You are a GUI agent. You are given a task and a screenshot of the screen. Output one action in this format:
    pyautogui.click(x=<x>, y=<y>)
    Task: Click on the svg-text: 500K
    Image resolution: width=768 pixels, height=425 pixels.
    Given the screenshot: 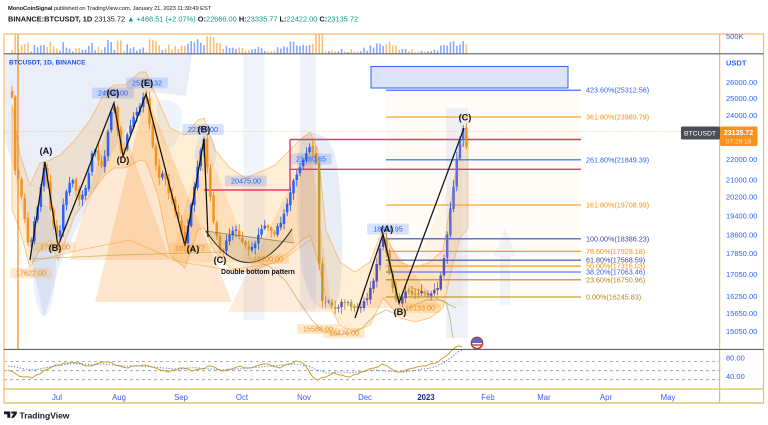 What is the action you would take?
    pyautogui.click(x=735, y=36)
    